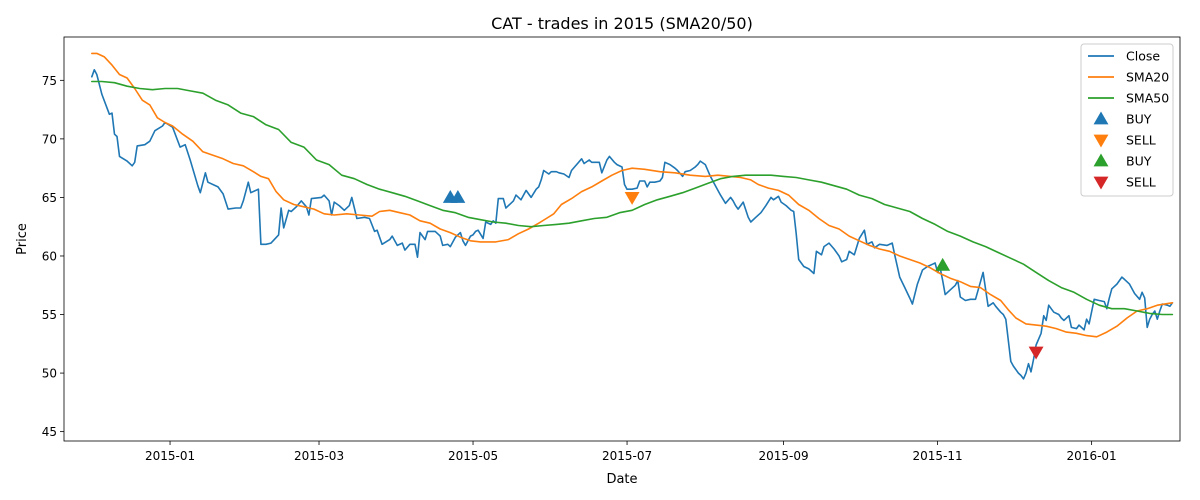 The width and height of the screenshot is (1200, 500). Describe the element at coordinates (1147, 77) in the screenshot. I see `legend-label: SMA20` at that location.